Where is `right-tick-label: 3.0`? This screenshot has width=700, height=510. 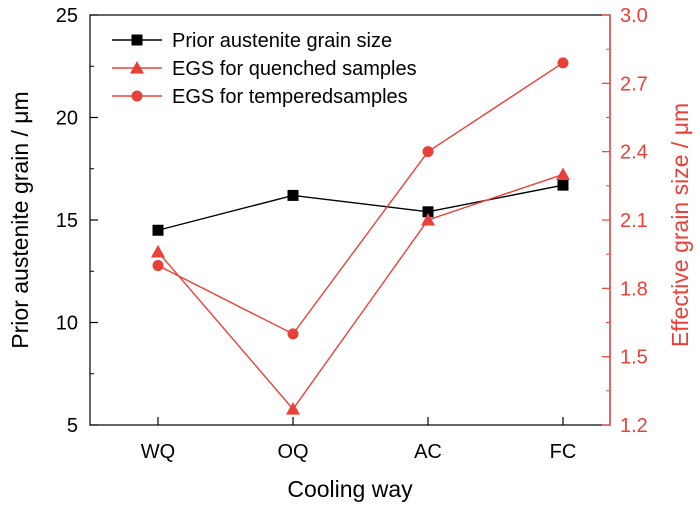 right-tick-label: 3.0 is located at coordinates (634, 16).